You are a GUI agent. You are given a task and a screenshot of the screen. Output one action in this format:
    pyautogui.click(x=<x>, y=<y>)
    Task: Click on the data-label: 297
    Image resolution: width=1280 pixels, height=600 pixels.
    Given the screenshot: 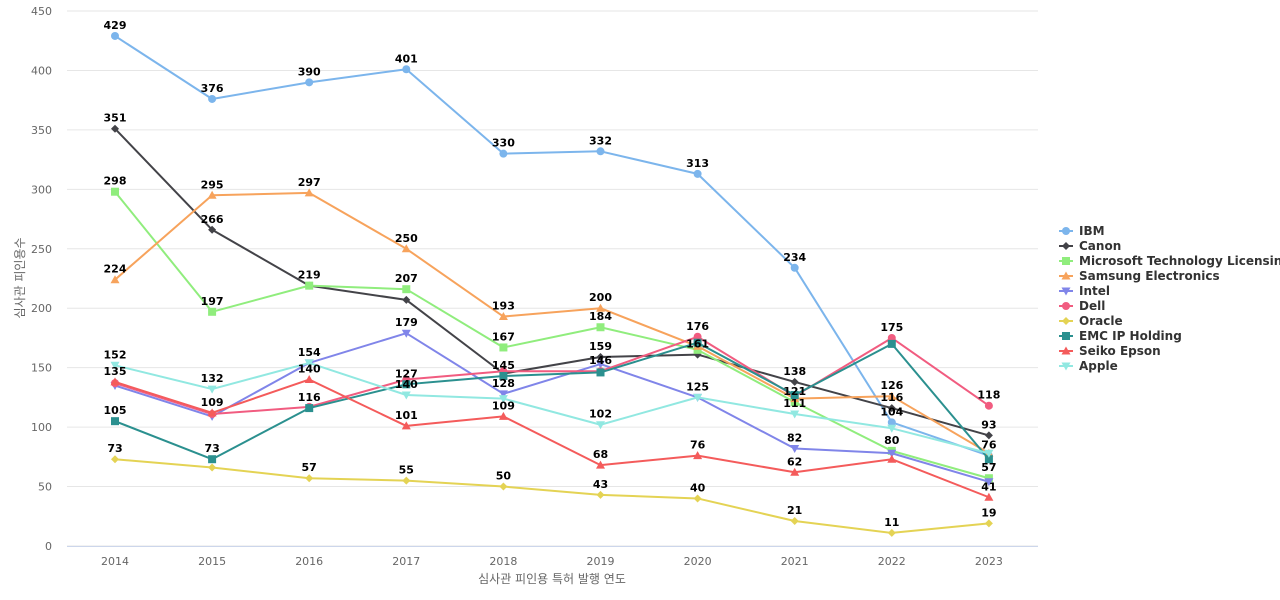 What is the action you would take?
    pyautogui.click(x=309, y=182)
    